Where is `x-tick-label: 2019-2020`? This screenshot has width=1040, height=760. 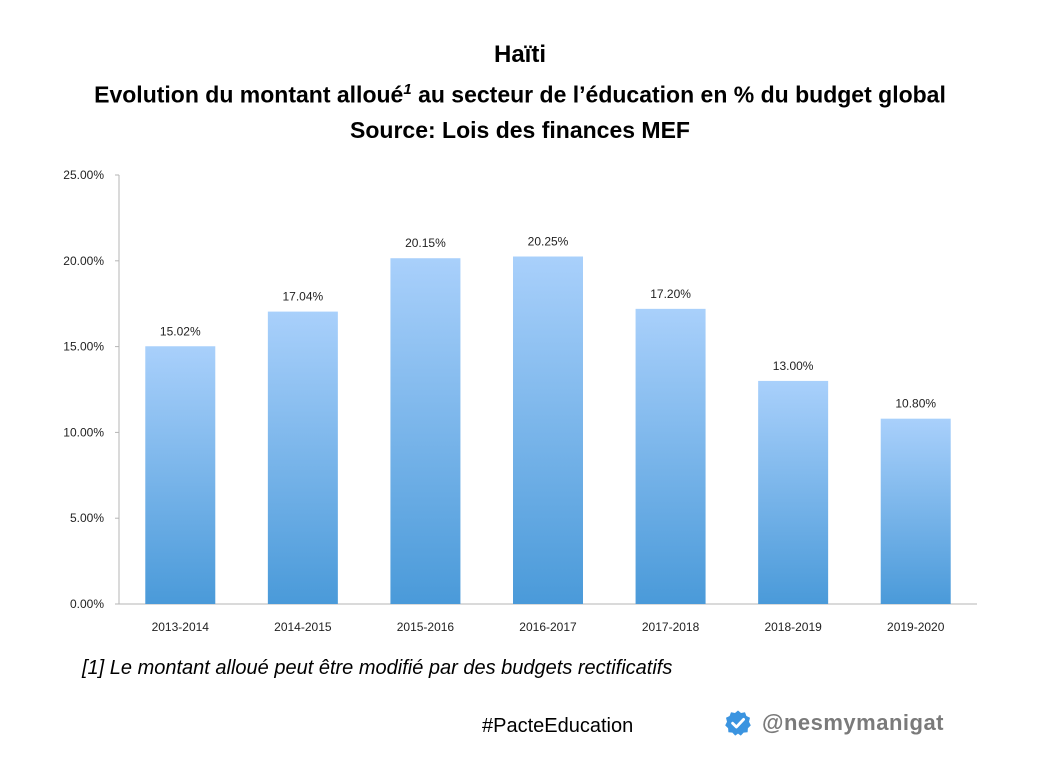 x-tick-label: 2019-2020 is located at coordinates (916, 627).